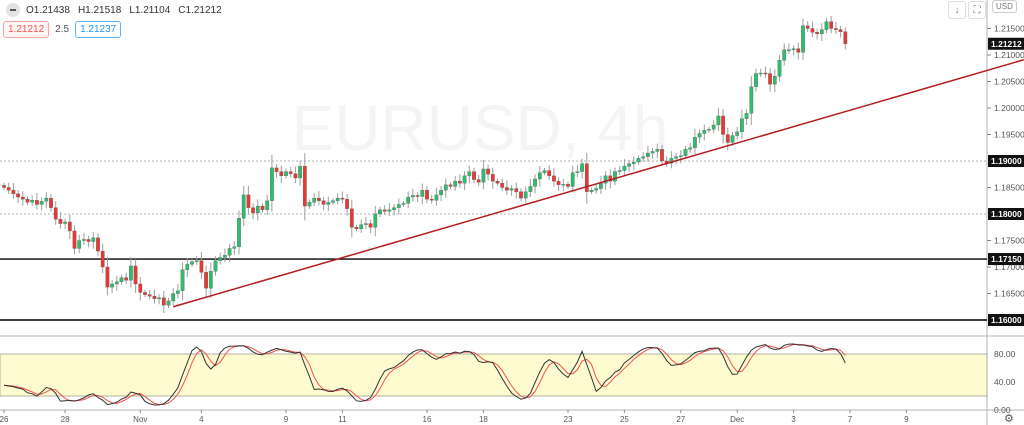 This screenshot has height=425, width=1024. Describe the element at coordinates (1009, 294) in the screenshot. I see `price-tick-label: 1.16500` at that location.